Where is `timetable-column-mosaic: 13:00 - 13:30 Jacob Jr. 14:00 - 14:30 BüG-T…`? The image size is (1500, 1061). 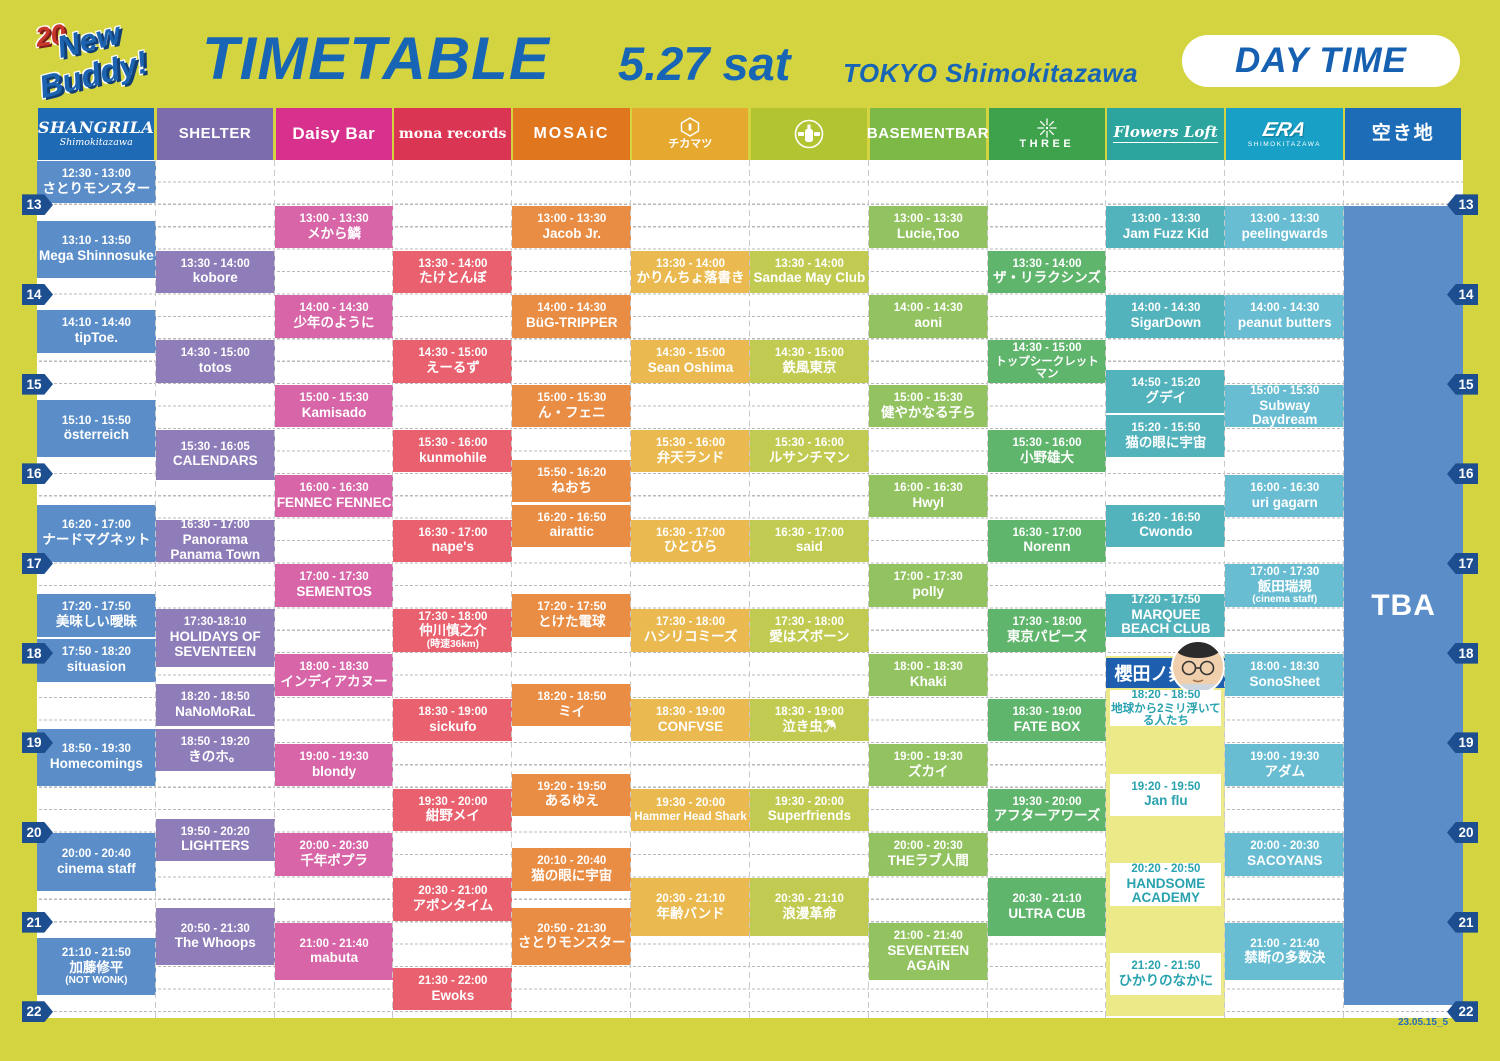
timetable-column-mosaic: 13:00 - 13:30 Jacob Jr. 14:00 - 14:30 BüG-T… is located at coordinates (572, 589).